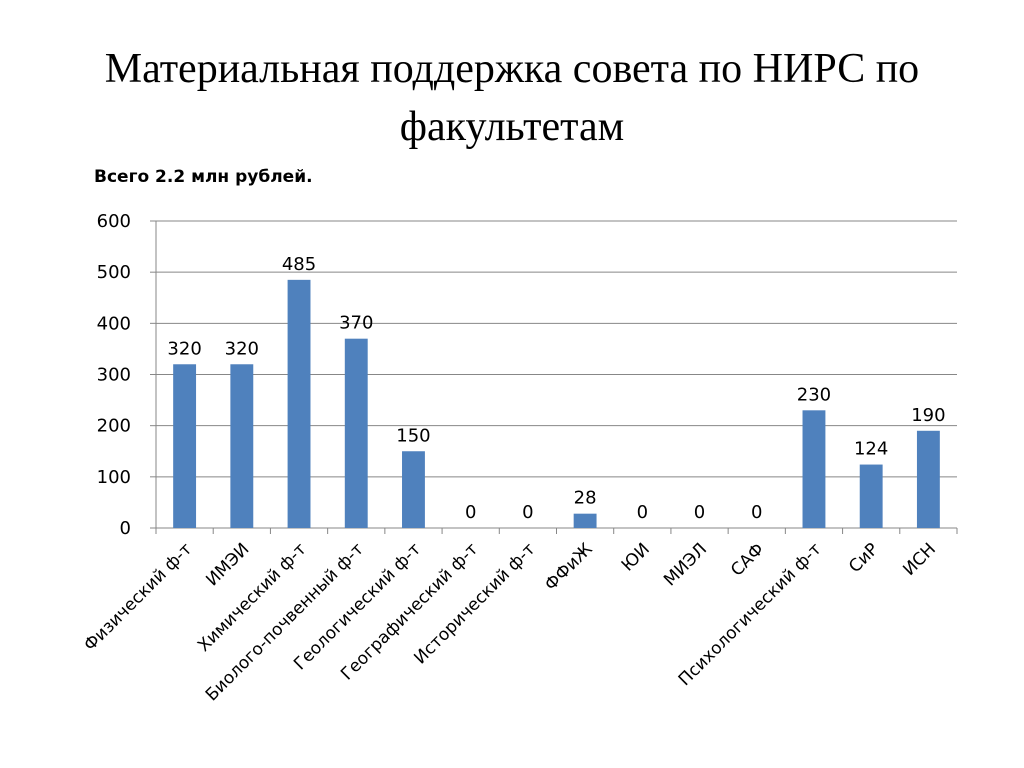  I want to click on data-label: 150, so click(413, 435).